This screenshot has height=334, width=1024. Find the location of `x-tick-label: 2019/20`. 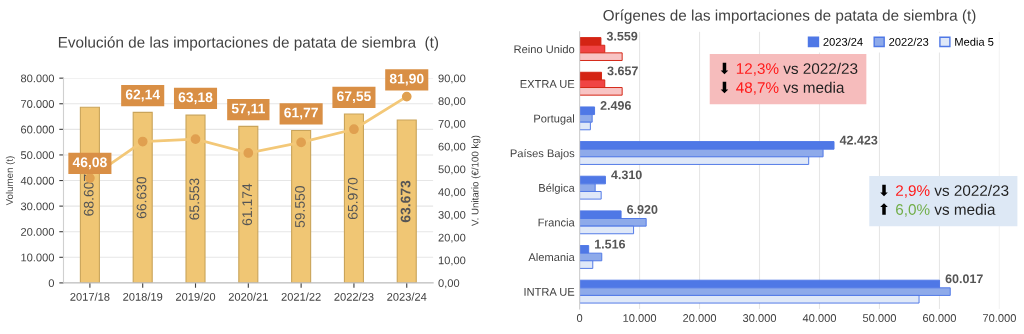

x-tick-label: 2019/20 is located at coordinates (195, 296).